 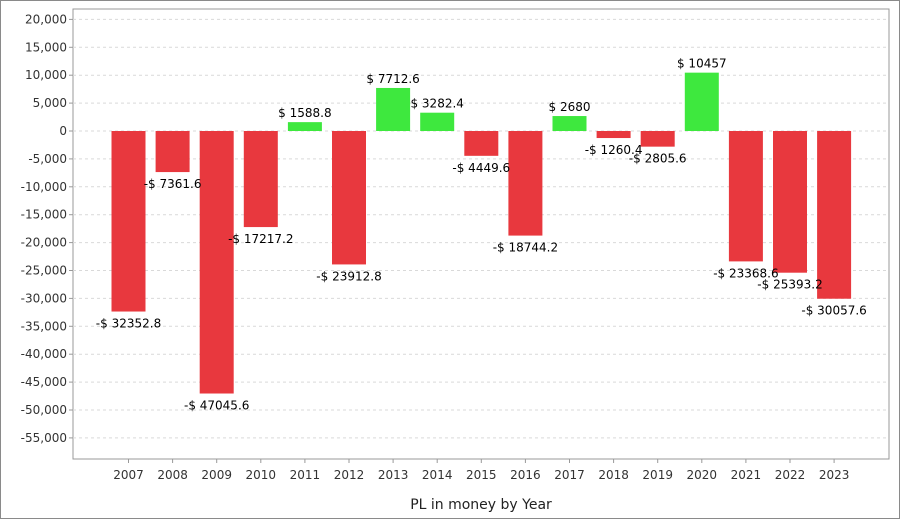 What do you see at coordinates (44, 438) in the screenshot?
I see `y-tick-label: -55,000` at bounding box center [44, 438].